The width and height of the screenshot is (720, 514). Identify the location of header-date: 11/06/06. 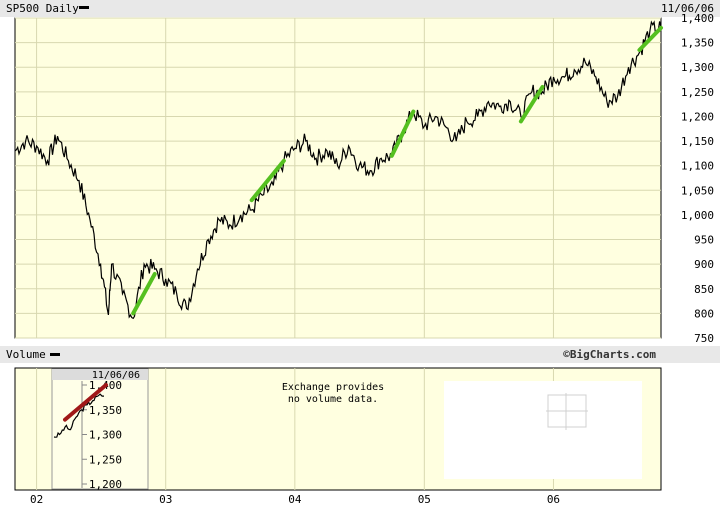
(687, 8).